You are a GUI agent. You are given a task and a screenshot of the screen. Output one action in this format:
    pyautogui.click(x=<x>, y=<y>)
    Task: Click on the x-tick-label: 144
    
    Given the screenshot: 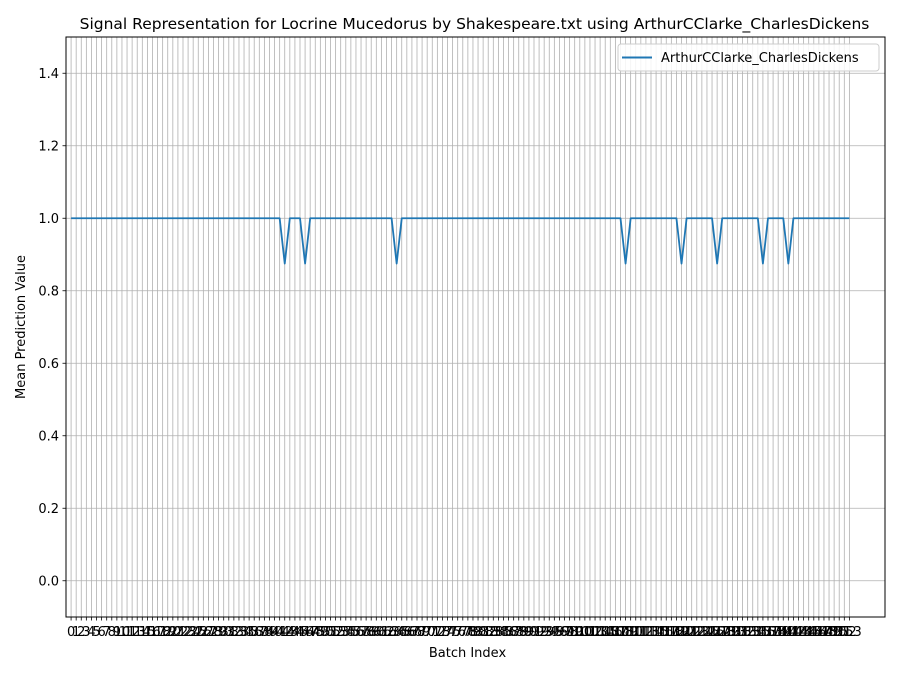 What is the action you would take?
    pyautogui.click(x=803, y=632)
    